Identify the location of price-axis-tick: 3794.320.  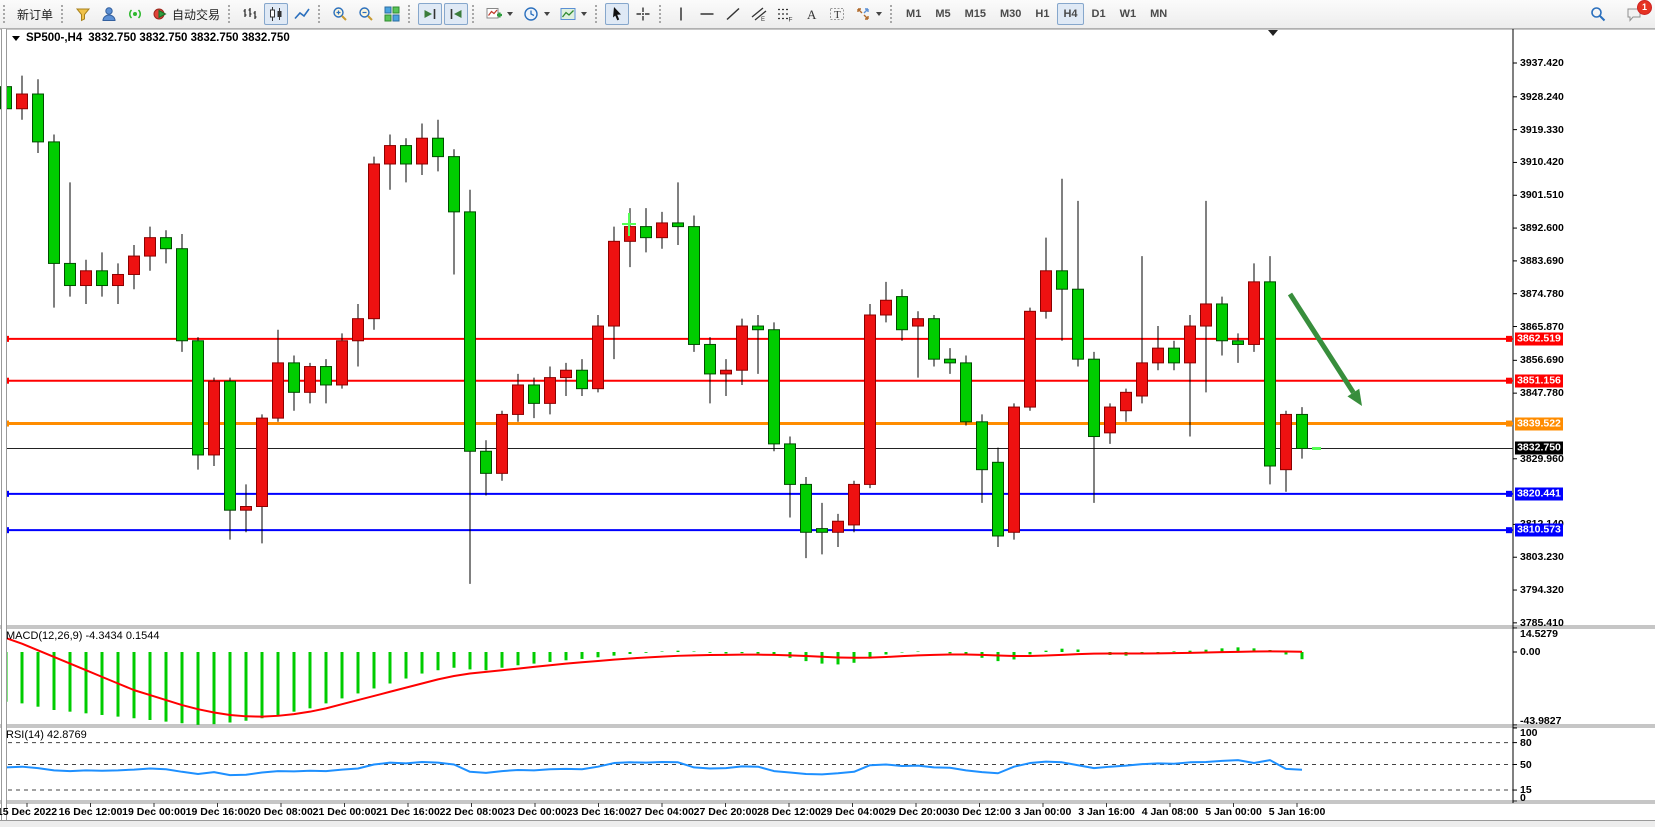
(1542, 590).